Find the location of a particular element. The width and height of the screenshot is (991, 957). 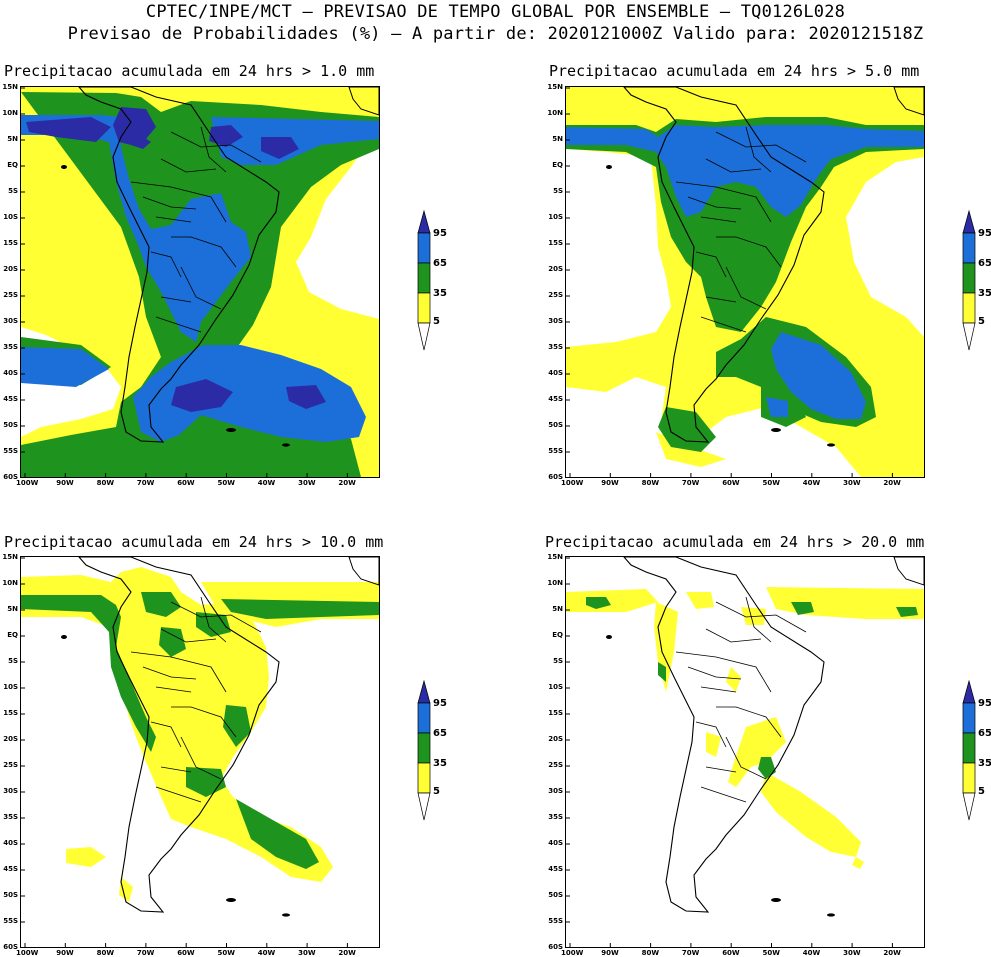

prob-65-area is located at coordinates (777, 407).